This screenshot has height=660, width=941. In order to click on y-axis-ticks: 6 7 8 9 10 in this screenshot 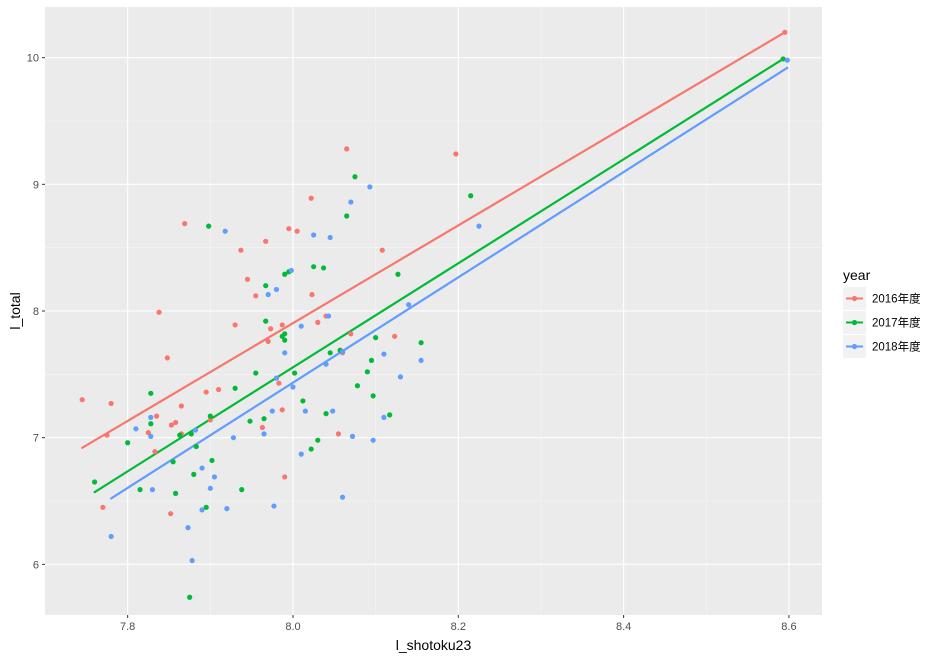, I will do `click(36, 312)`.